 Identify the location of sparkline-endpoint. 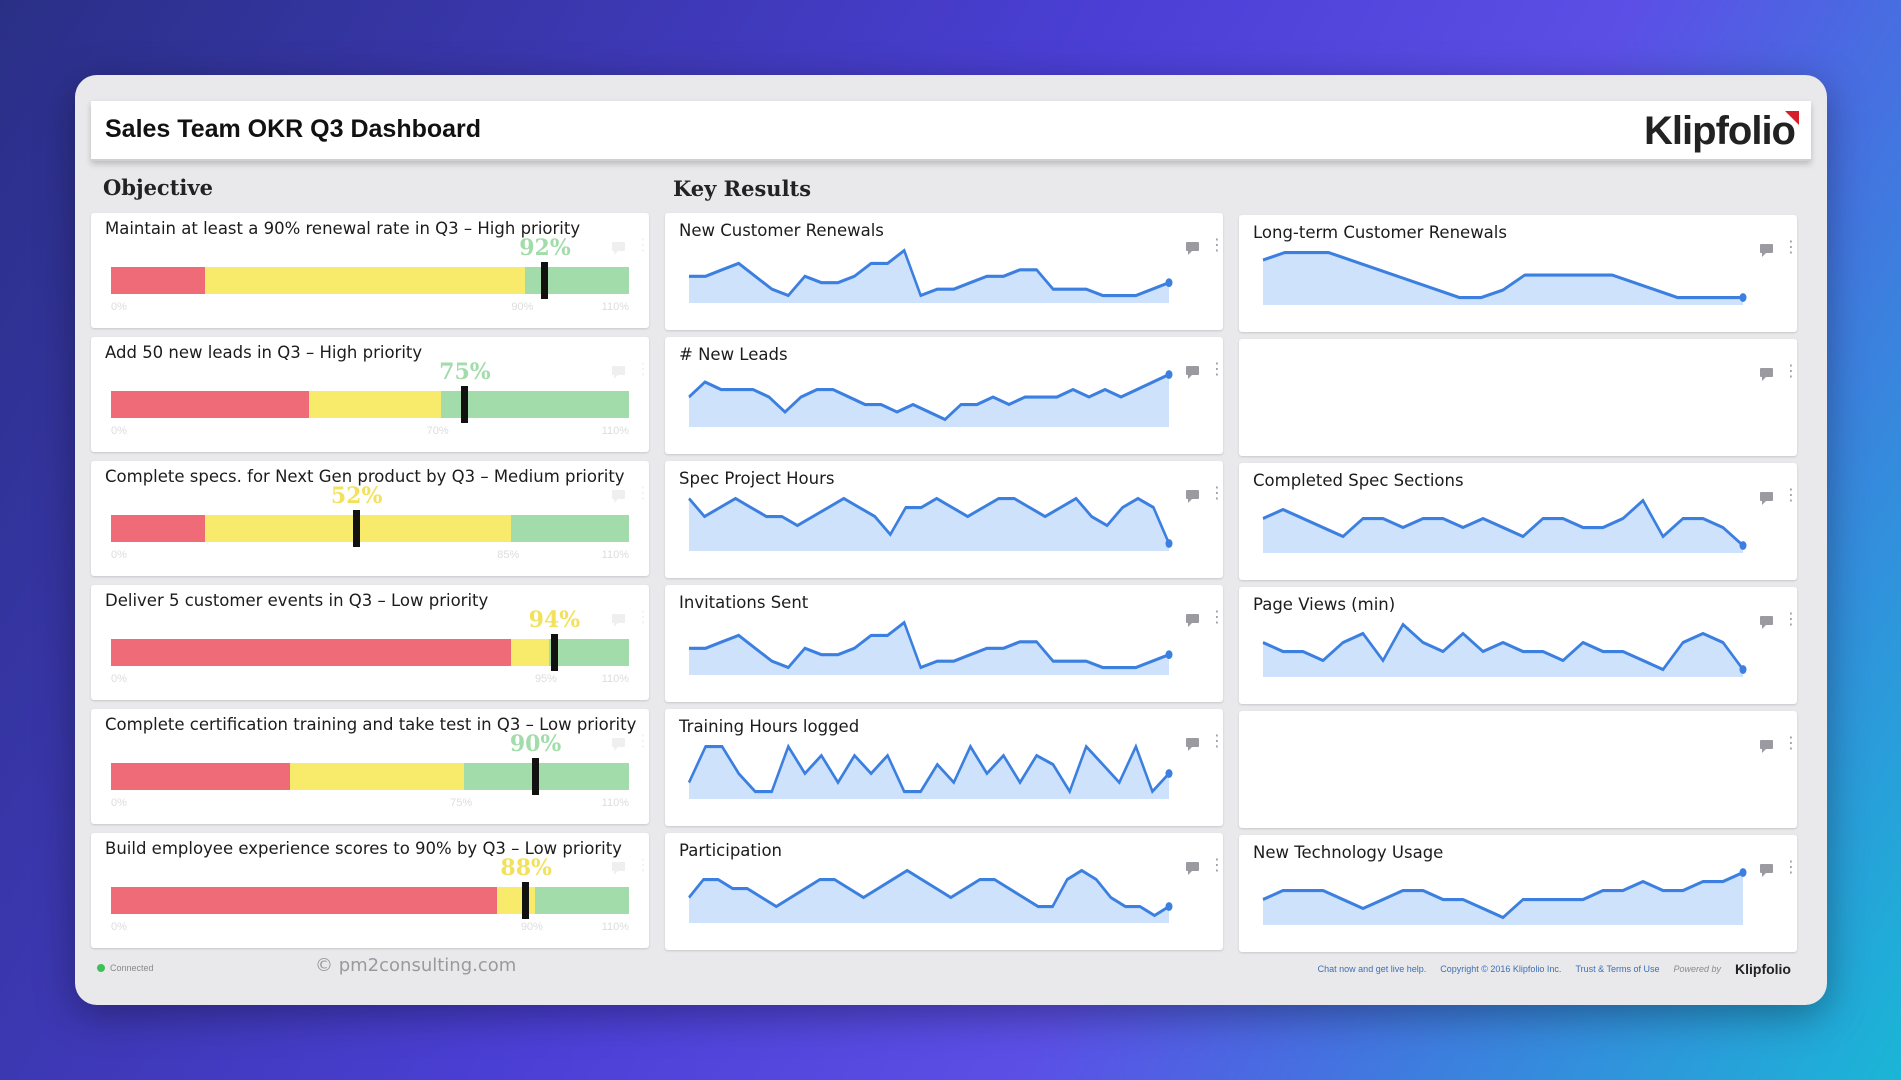
(1169, 773).